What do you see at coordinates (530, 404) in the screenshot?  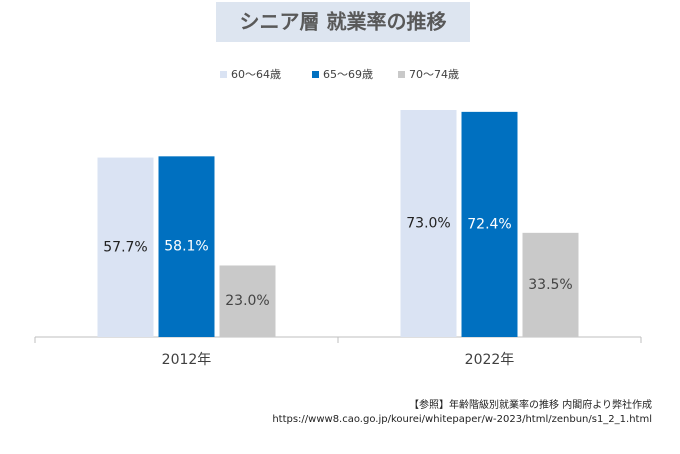 I see `source-note: 【参照】年齢階級別就業率の推移 内閣府より弊社作成` at bounding box center [530, 404].